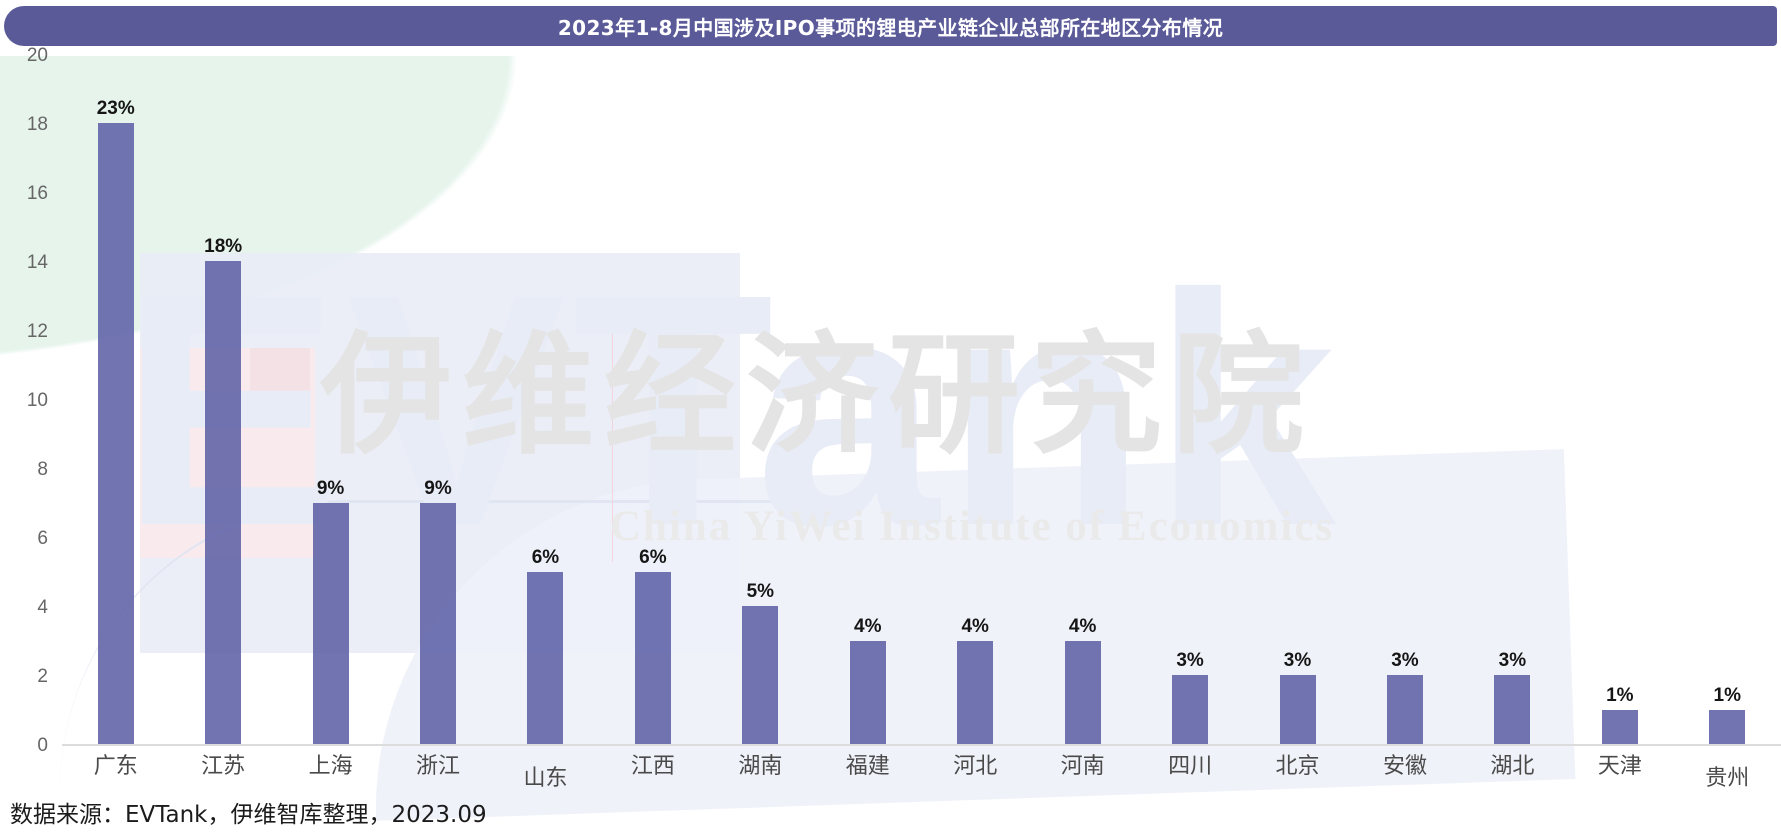 Image resolution: width=1781 pixels, height=834 pixels. Describe the element at coordinates (760, 400) in the screenshot. I see `bar-slot: 5%` at that location.